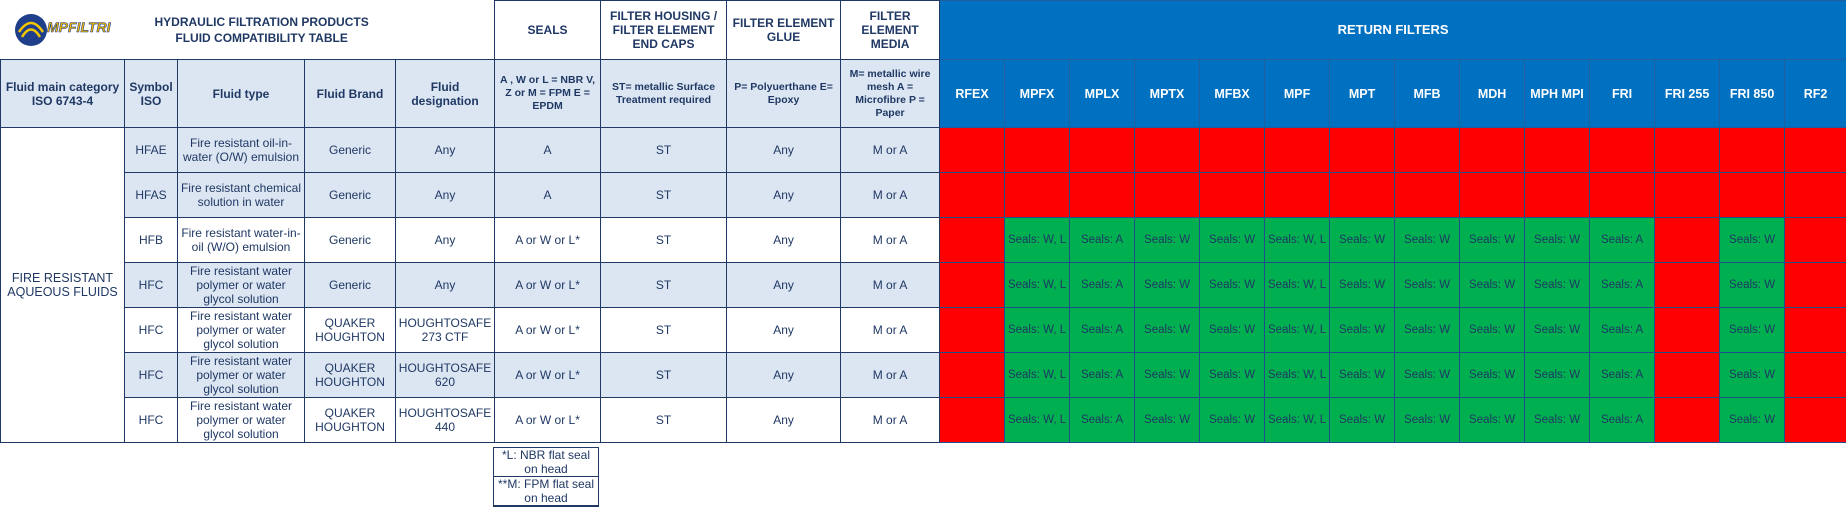 This screenshot has width=1846, height=515. What do you see at coordinates (1037, 93) in the screenshot?
I see `filter-header: MPFX` at bounding box center [1037, 93].